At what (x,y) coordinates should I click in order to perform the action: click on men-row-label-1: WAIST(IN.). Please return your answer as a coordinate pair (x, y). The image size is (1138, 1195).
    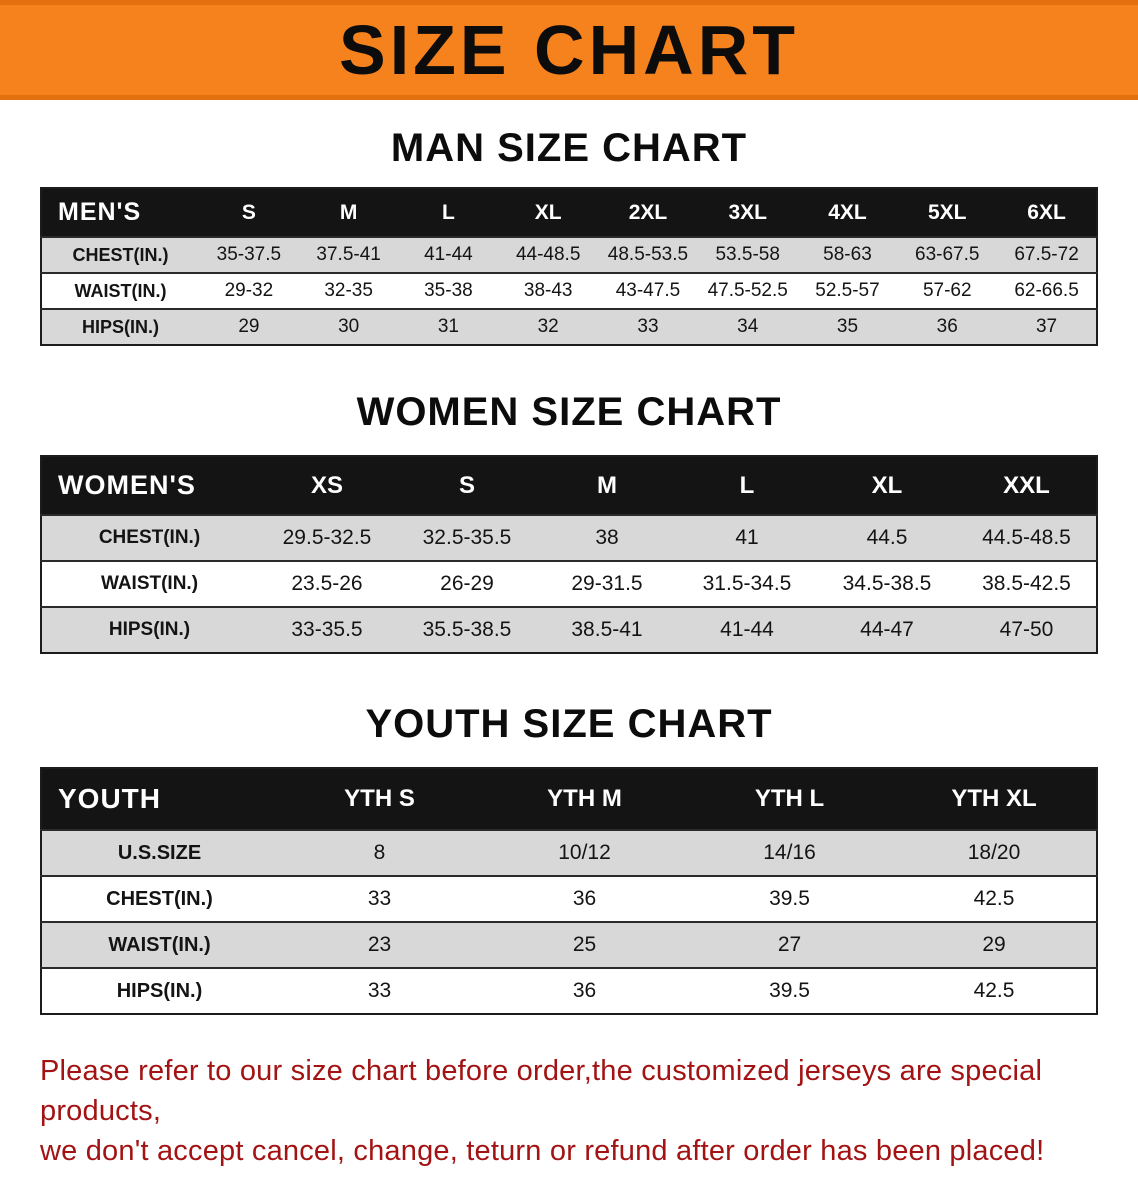
    Looking at the image, I should click on (120, 290).